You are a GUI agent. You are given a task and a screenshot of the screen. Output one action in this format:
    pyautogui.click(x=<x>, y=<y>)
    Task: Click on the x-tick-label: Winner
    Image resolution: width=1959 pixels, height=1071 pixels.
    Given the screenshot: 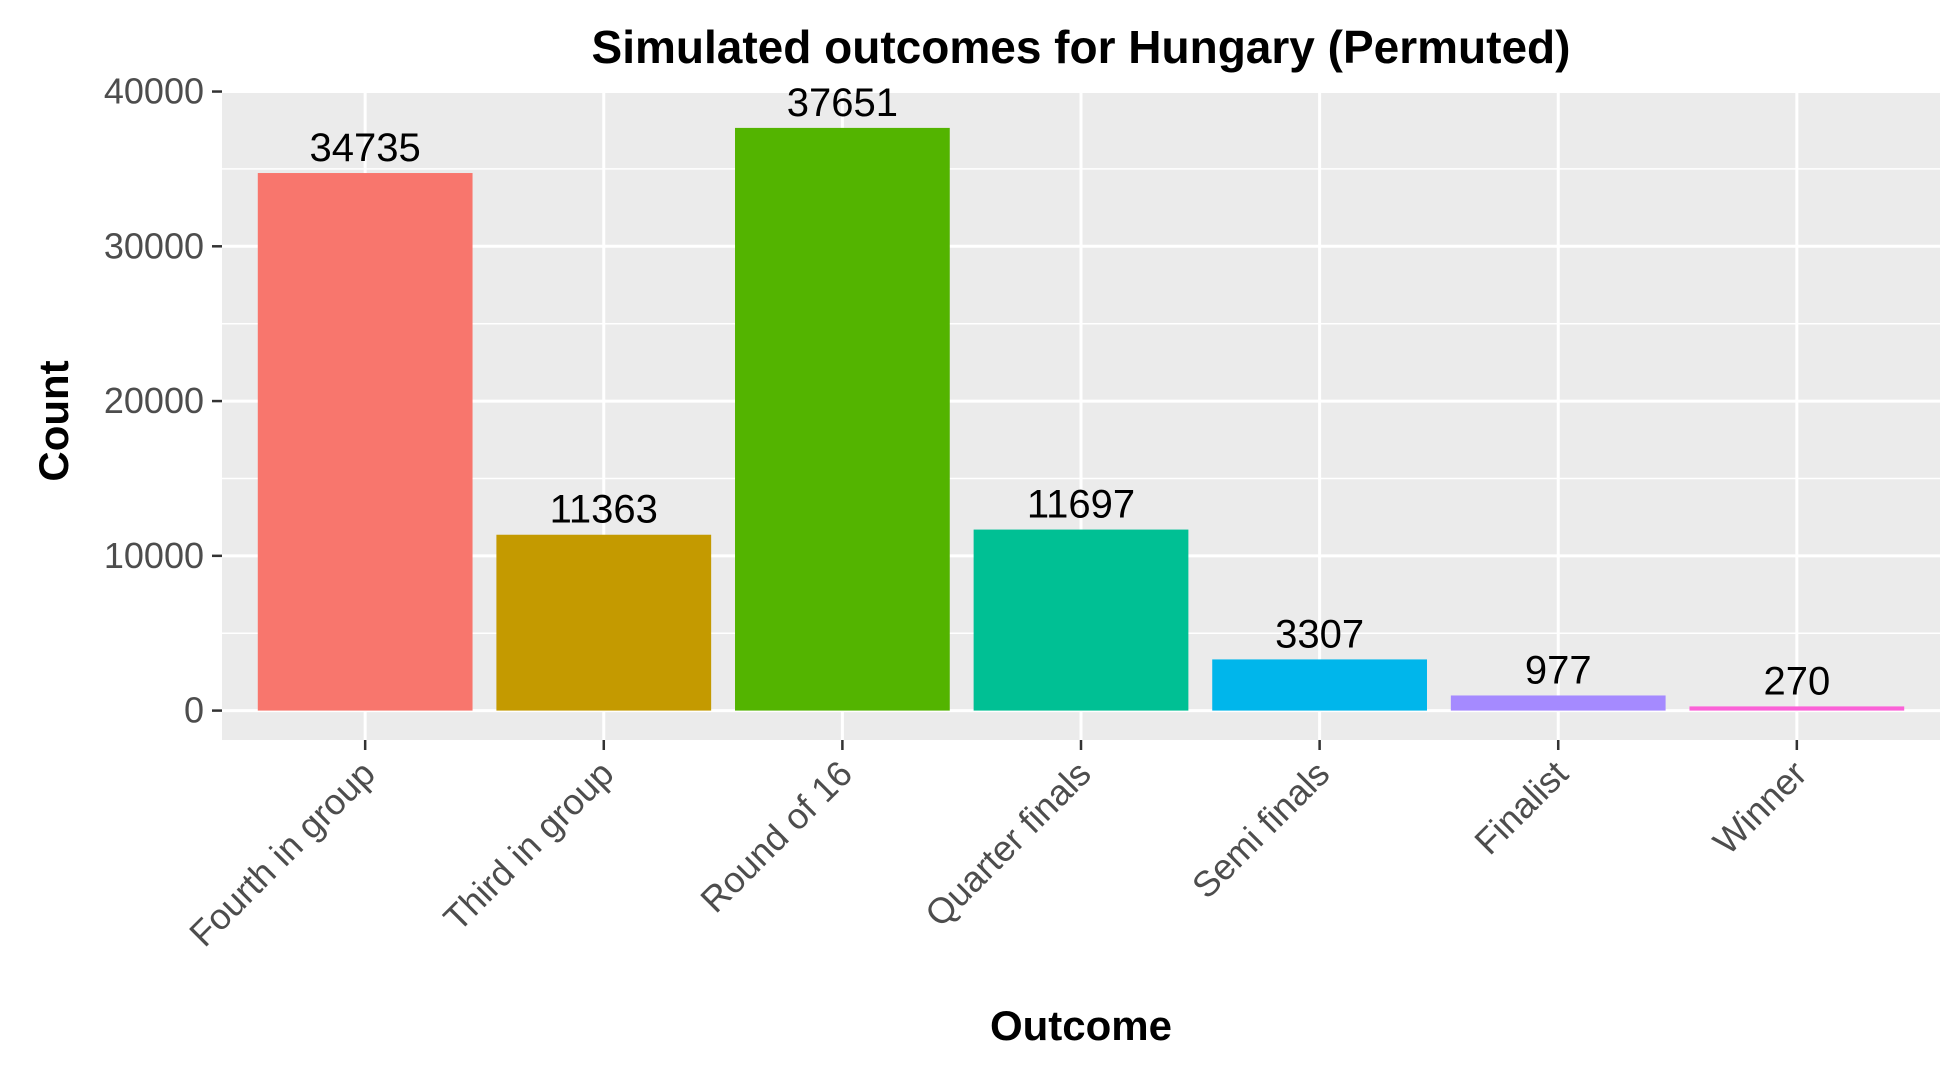 What is the action you would take?
    pyautogui.click(x=1760, y=808)
    